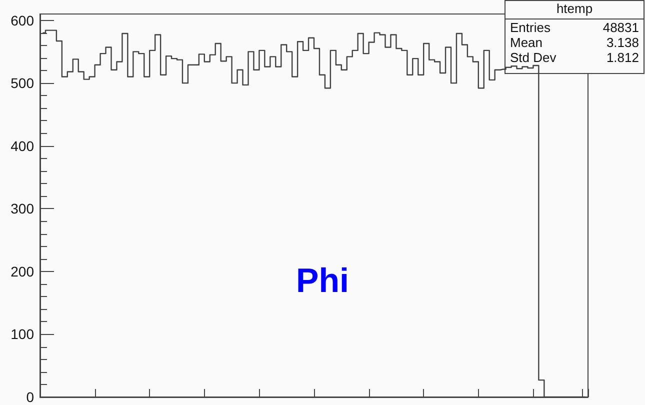 The height and width of the screenshot is (405, 645). I want to click on annotation: Mean, so click(526, 42).